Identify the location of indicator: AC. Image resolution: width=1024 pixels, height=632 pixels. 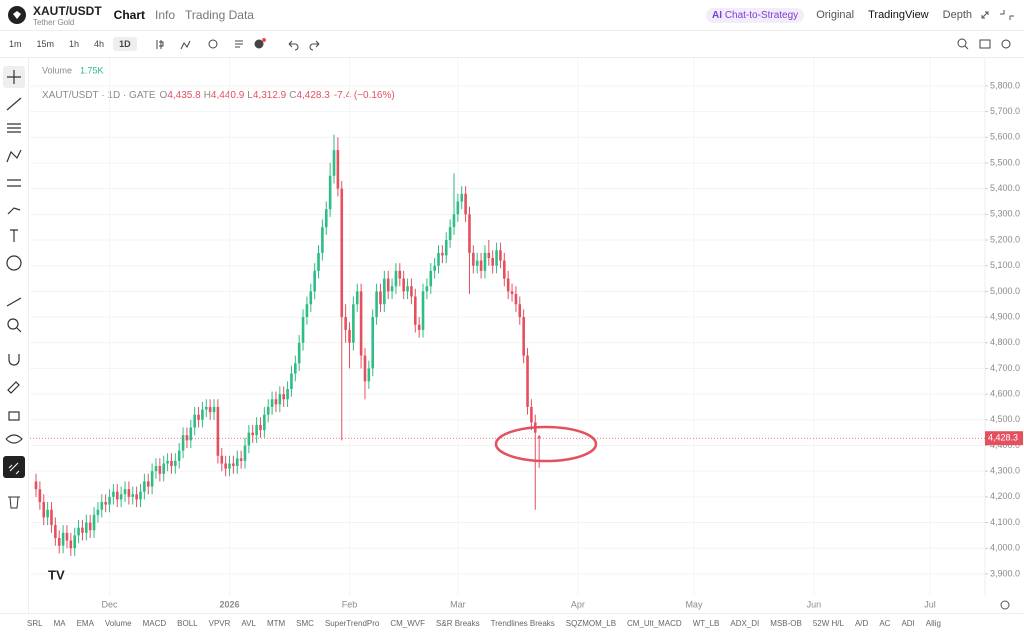
(885, 623).